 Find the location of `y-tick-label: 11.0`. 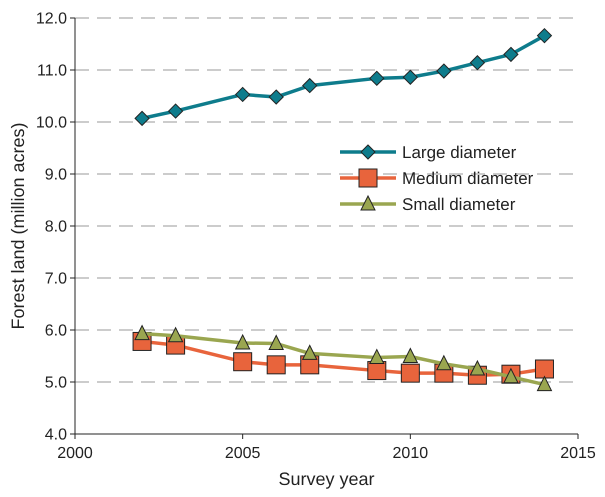

y-tick-label: 11.0 is located at coordinates (52, 71).